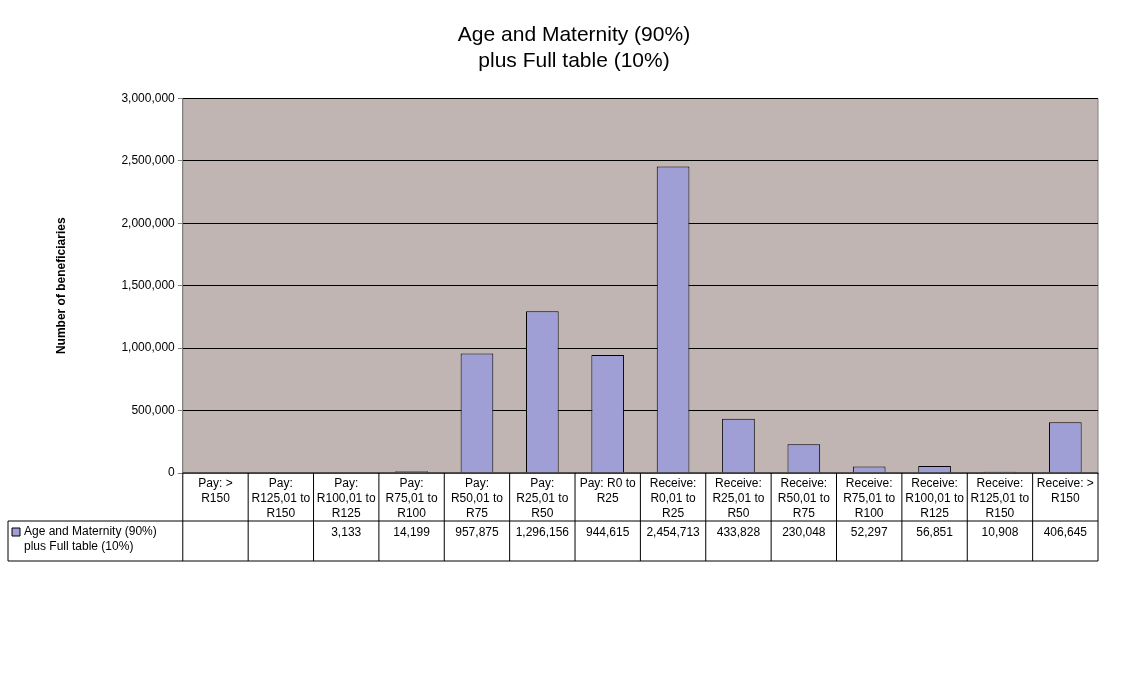 Image resolution: width=1136 pixels, height=673 pixels. Describe the element at coordinates (281, 498) in the screenshot. I see `x-tick-label: Pay: R125,01 to R150` at that location.